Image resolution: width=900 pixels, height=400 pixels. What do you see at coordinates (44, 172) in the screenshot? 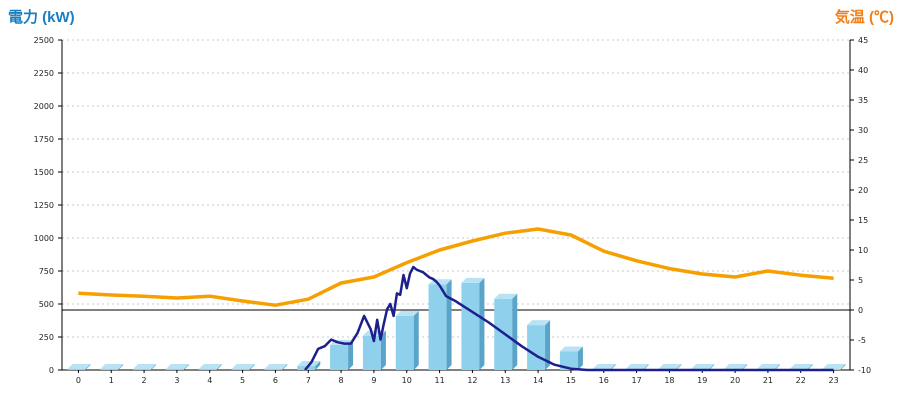
I see `left-tick-label: 1500` at bounding box center [44, 172].